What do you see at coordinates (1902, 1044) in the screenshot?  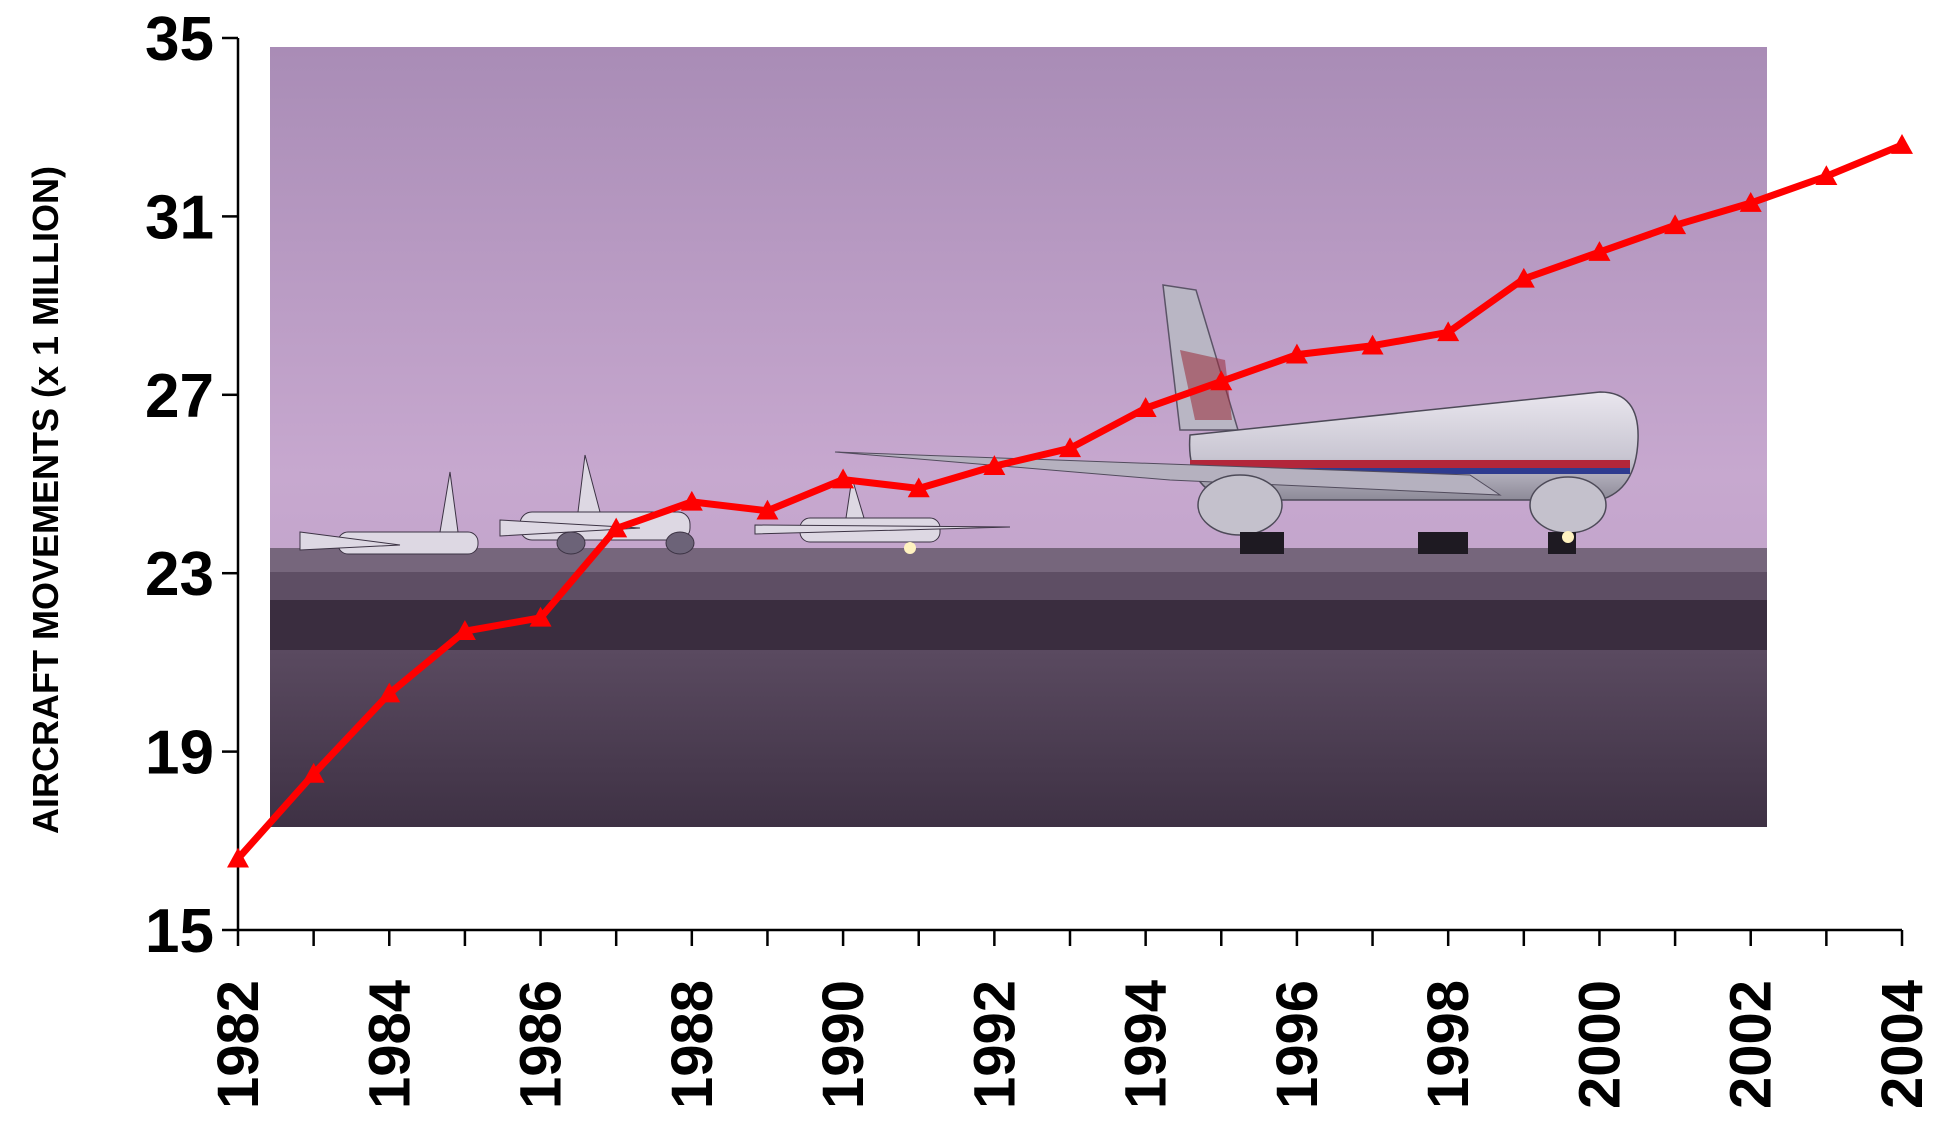 I see `x-tick-label: 2004` at bounding box center [1902, 1044].